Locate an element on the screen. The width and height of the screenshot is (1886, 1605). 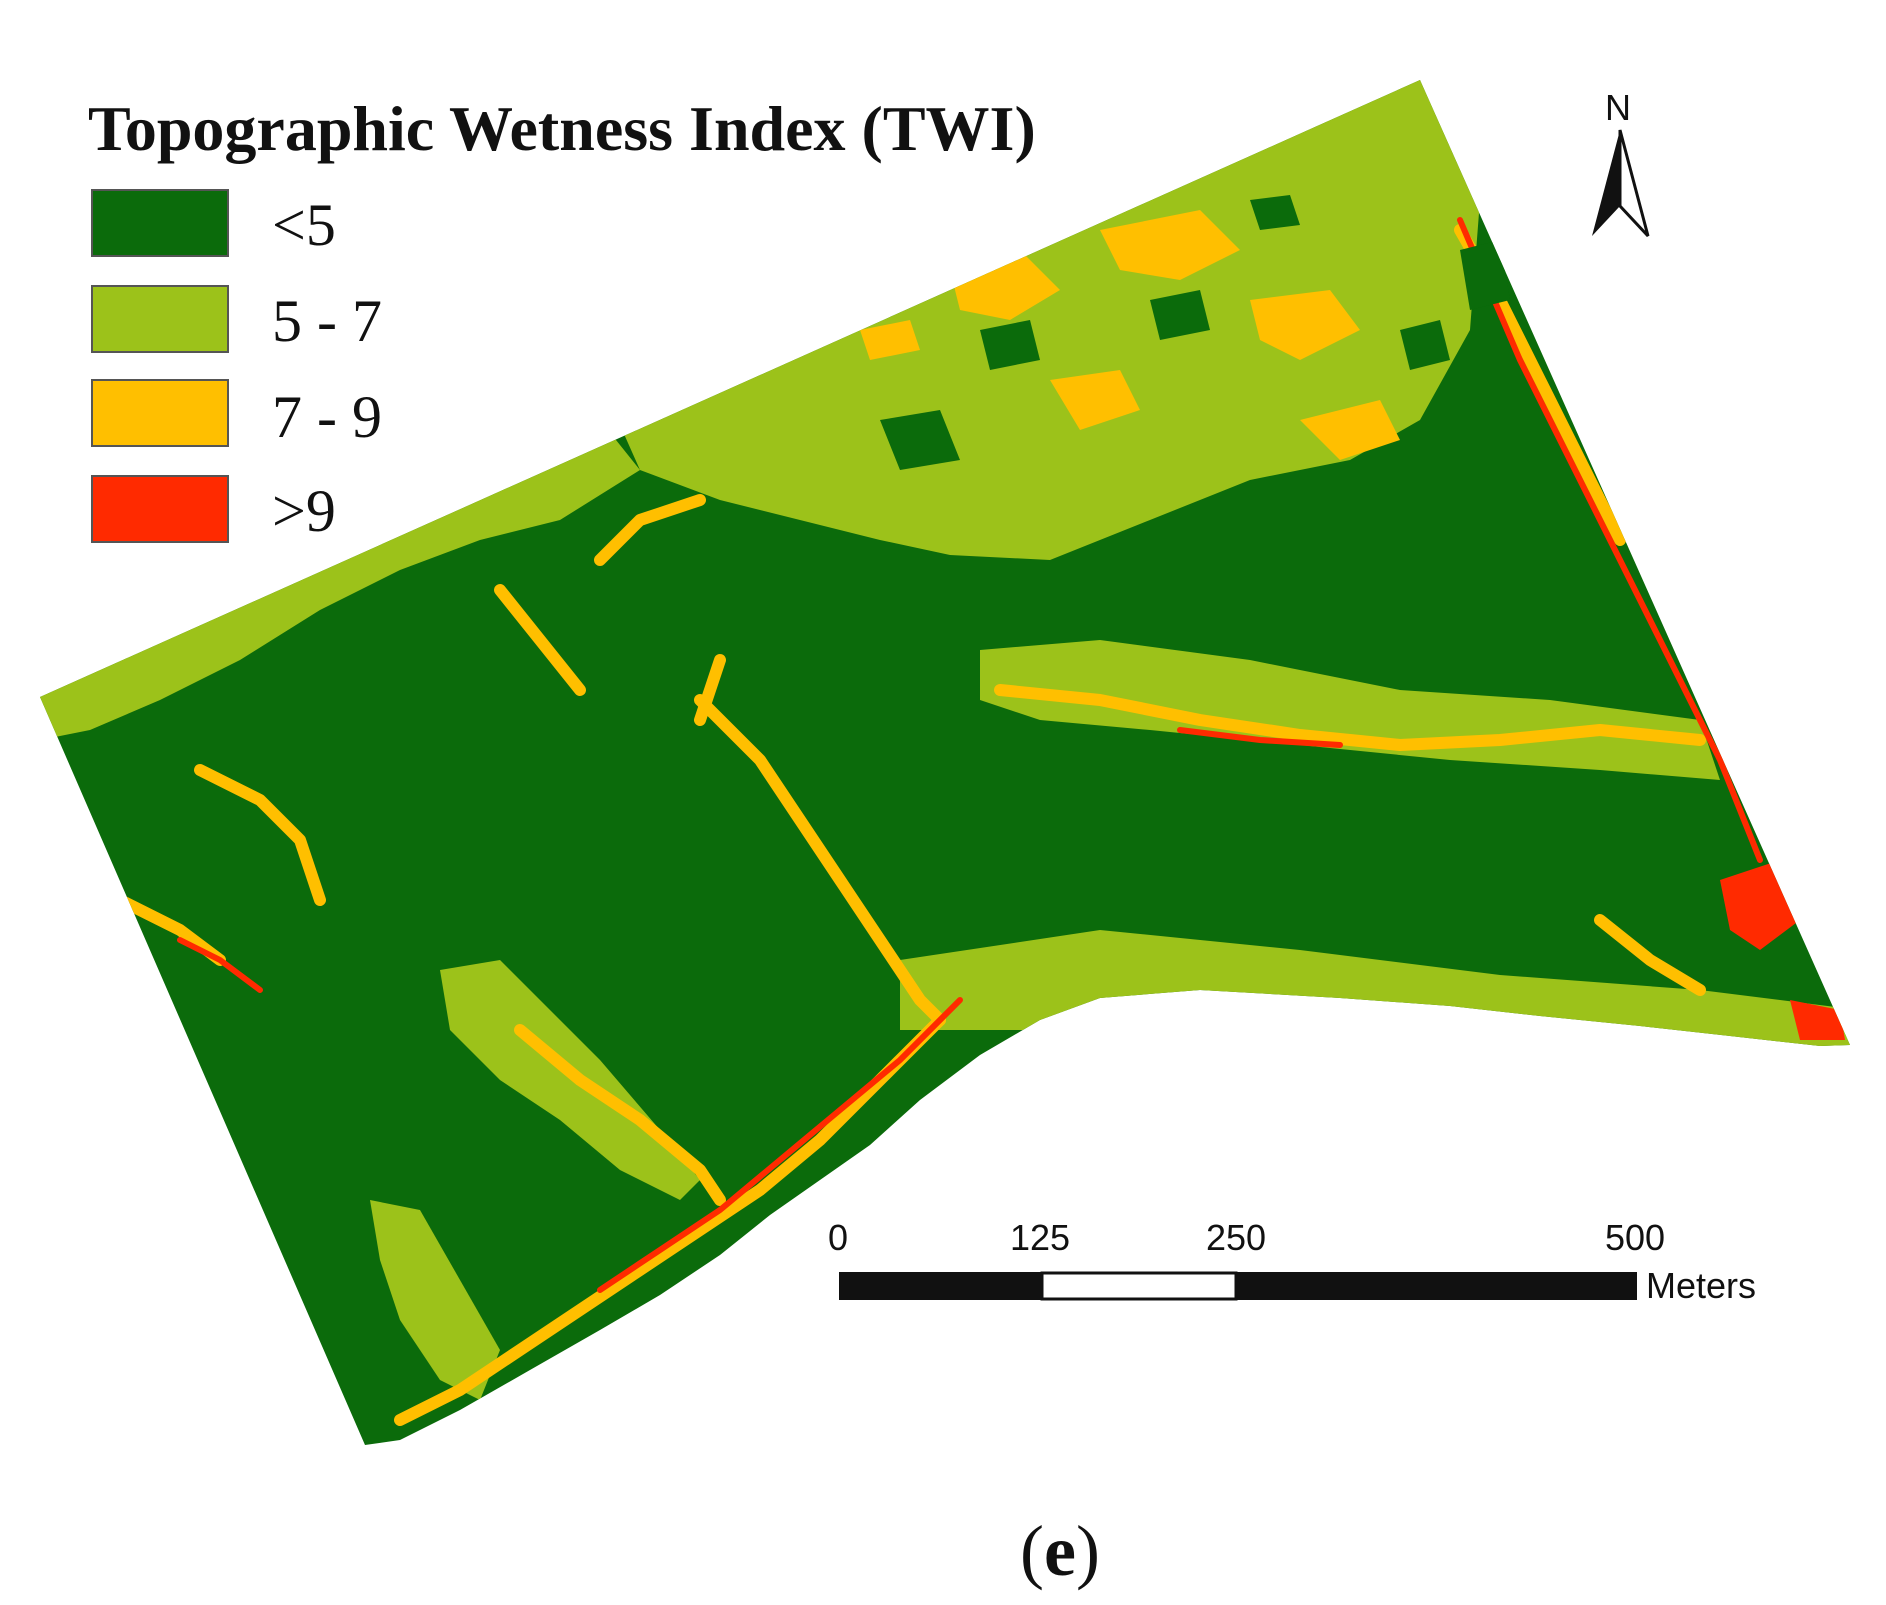
twi-zone-5-7-northwest is located at coordinates (340, 580).